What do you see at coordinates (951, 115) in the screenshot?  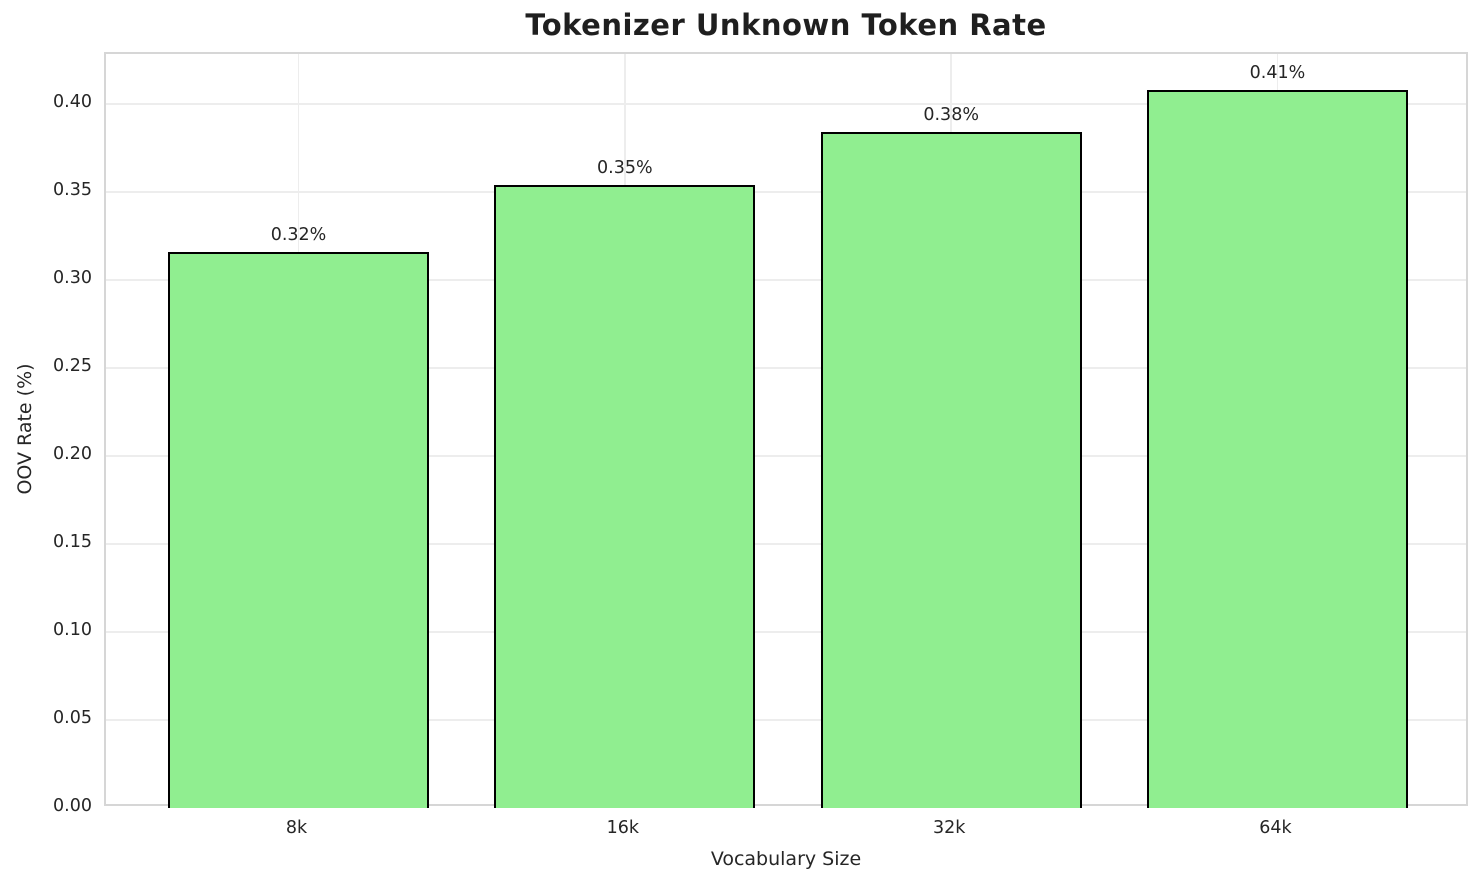 I see `bar-value-label: 0.38%` at bounding box center [951, 115].